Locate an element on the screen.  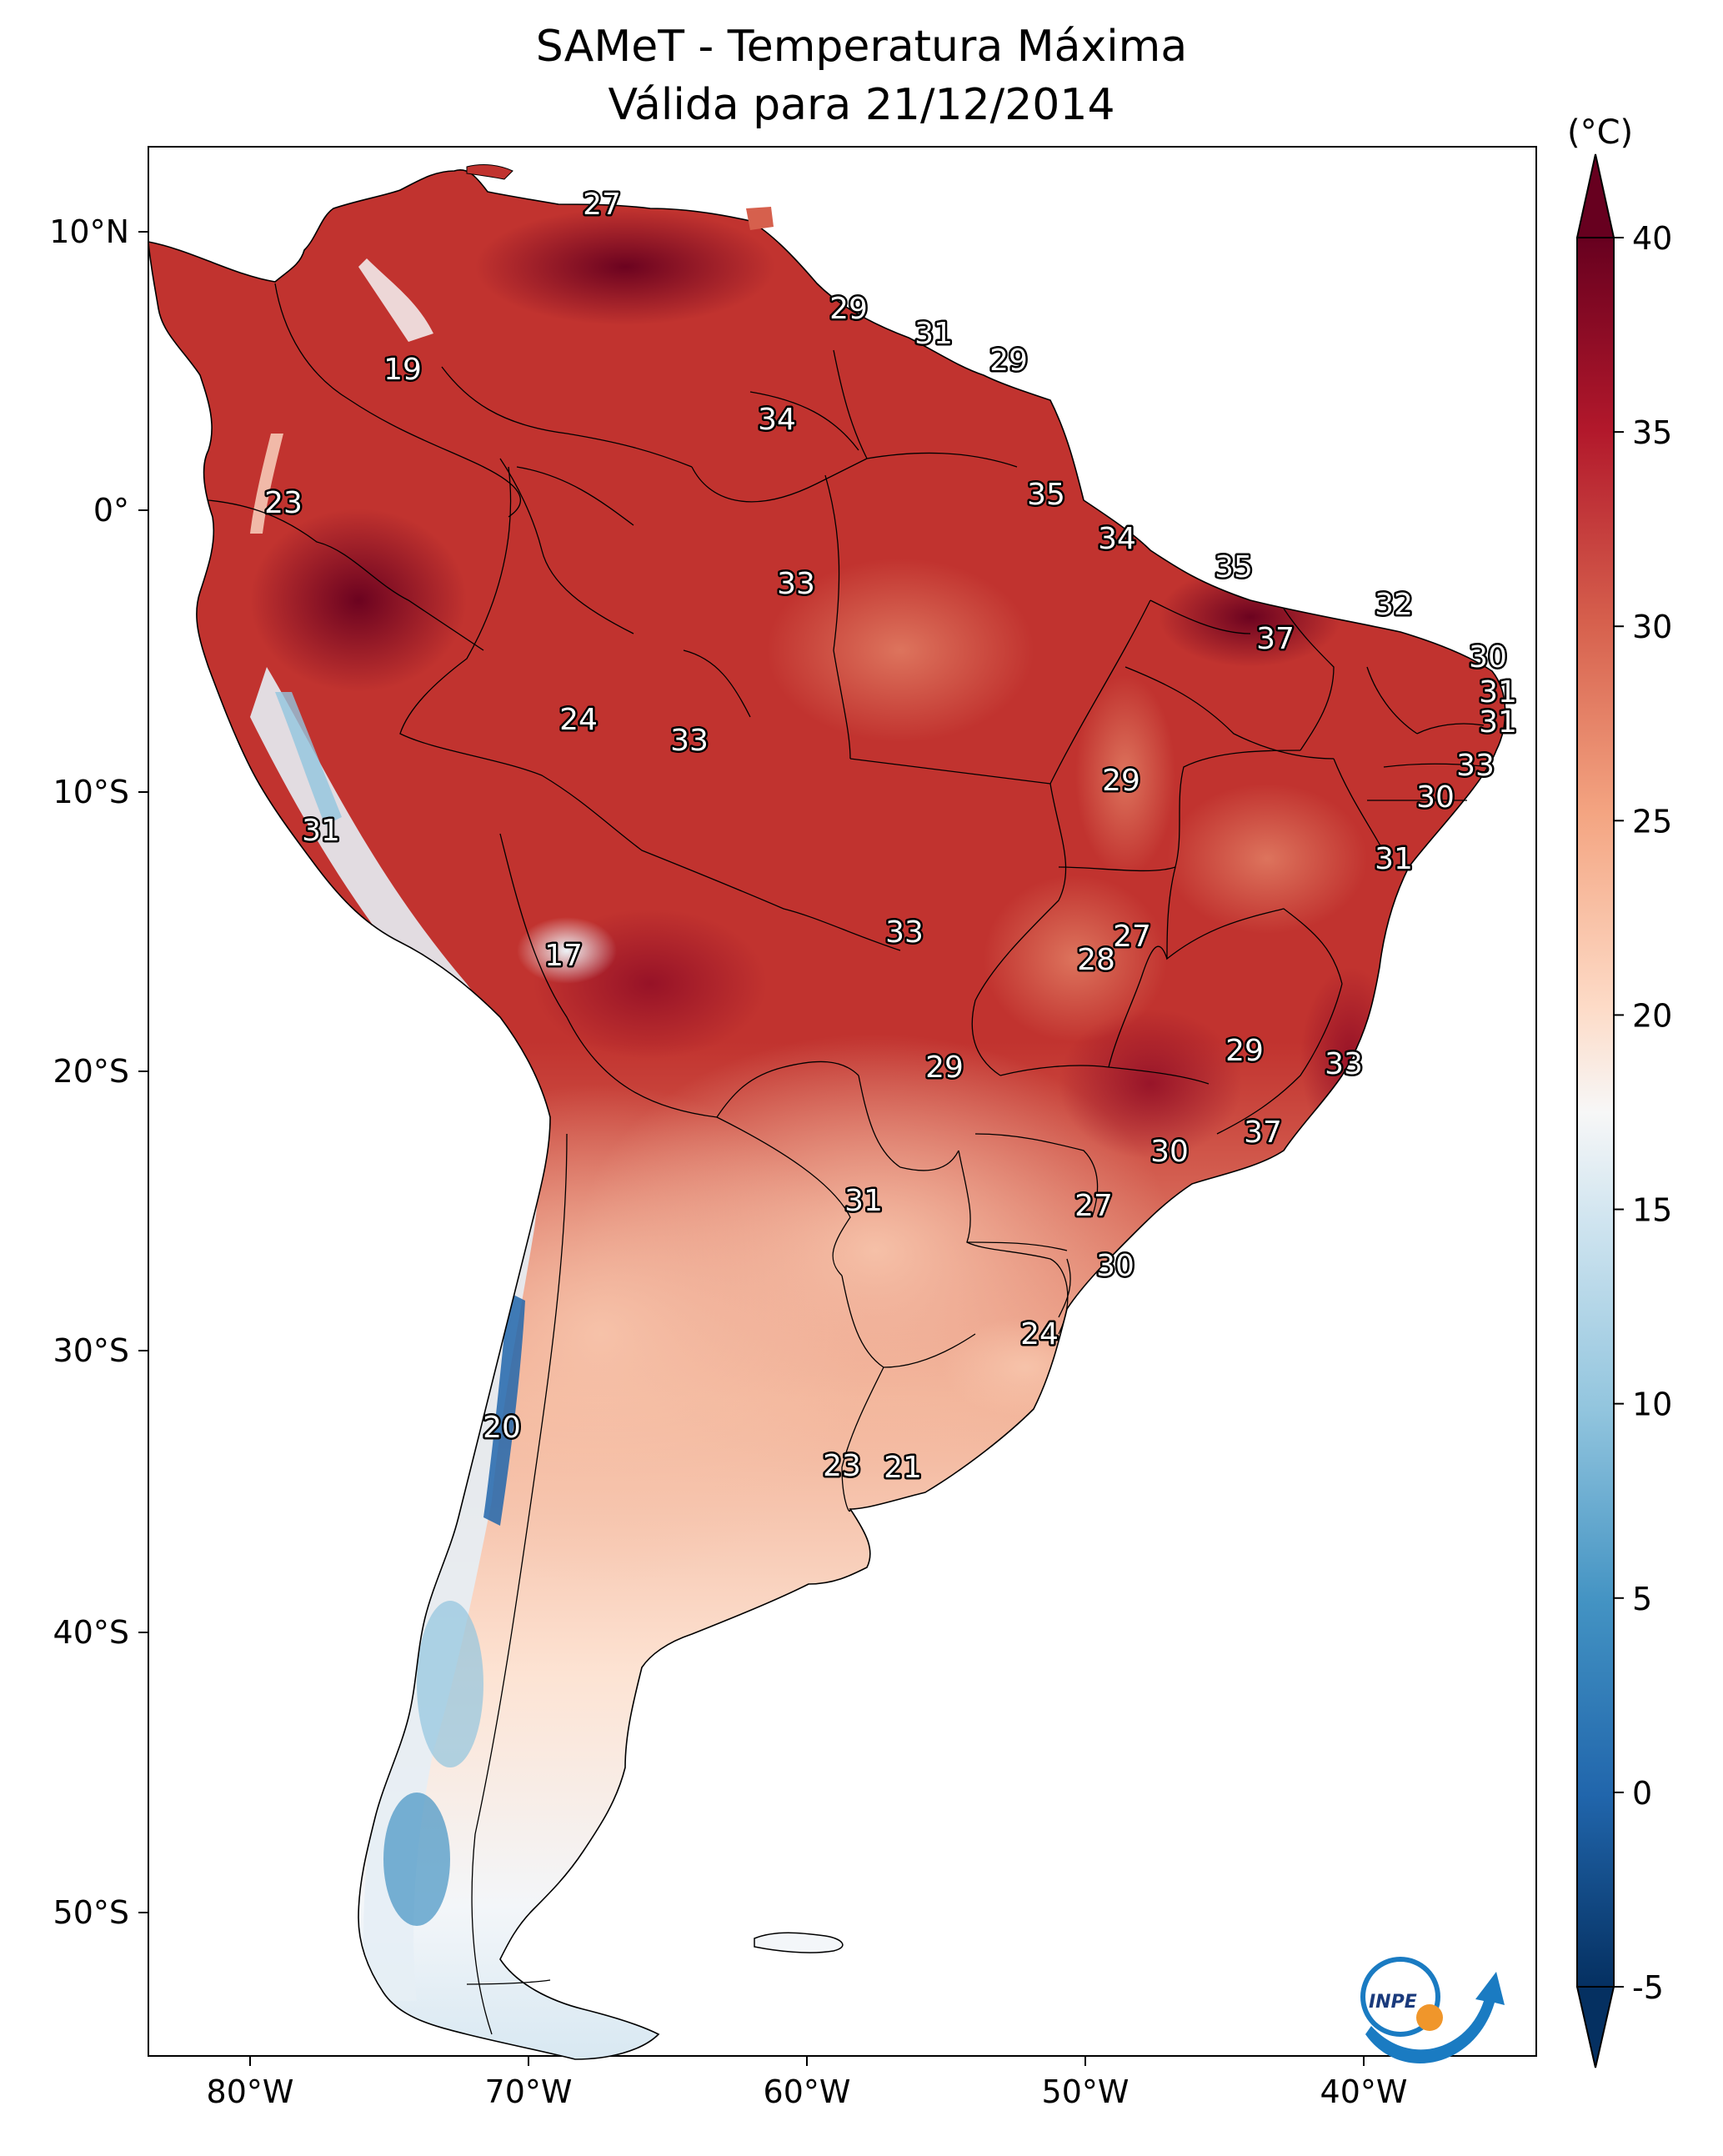
colorbar-tick-label: 30 is located at coordinates (1652, 627).